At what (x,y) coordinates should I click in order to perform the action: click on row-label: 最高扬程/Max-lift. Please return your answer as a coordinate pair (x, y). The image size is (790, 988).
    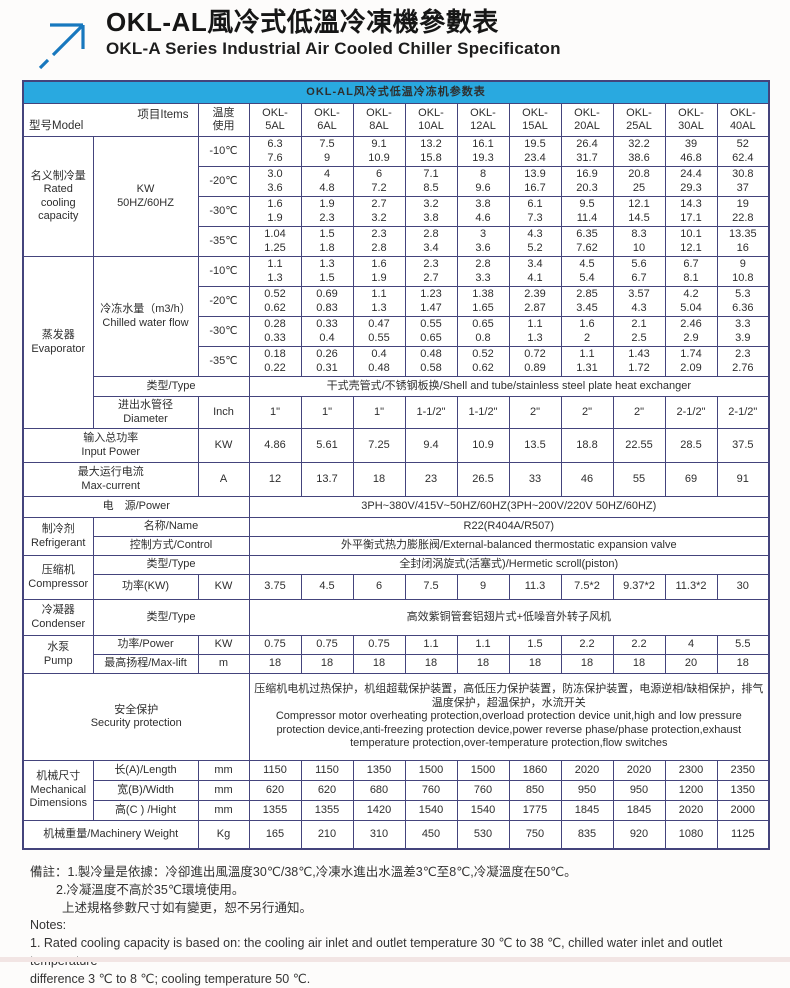
    Looking at the image, I should click on (145, 664).